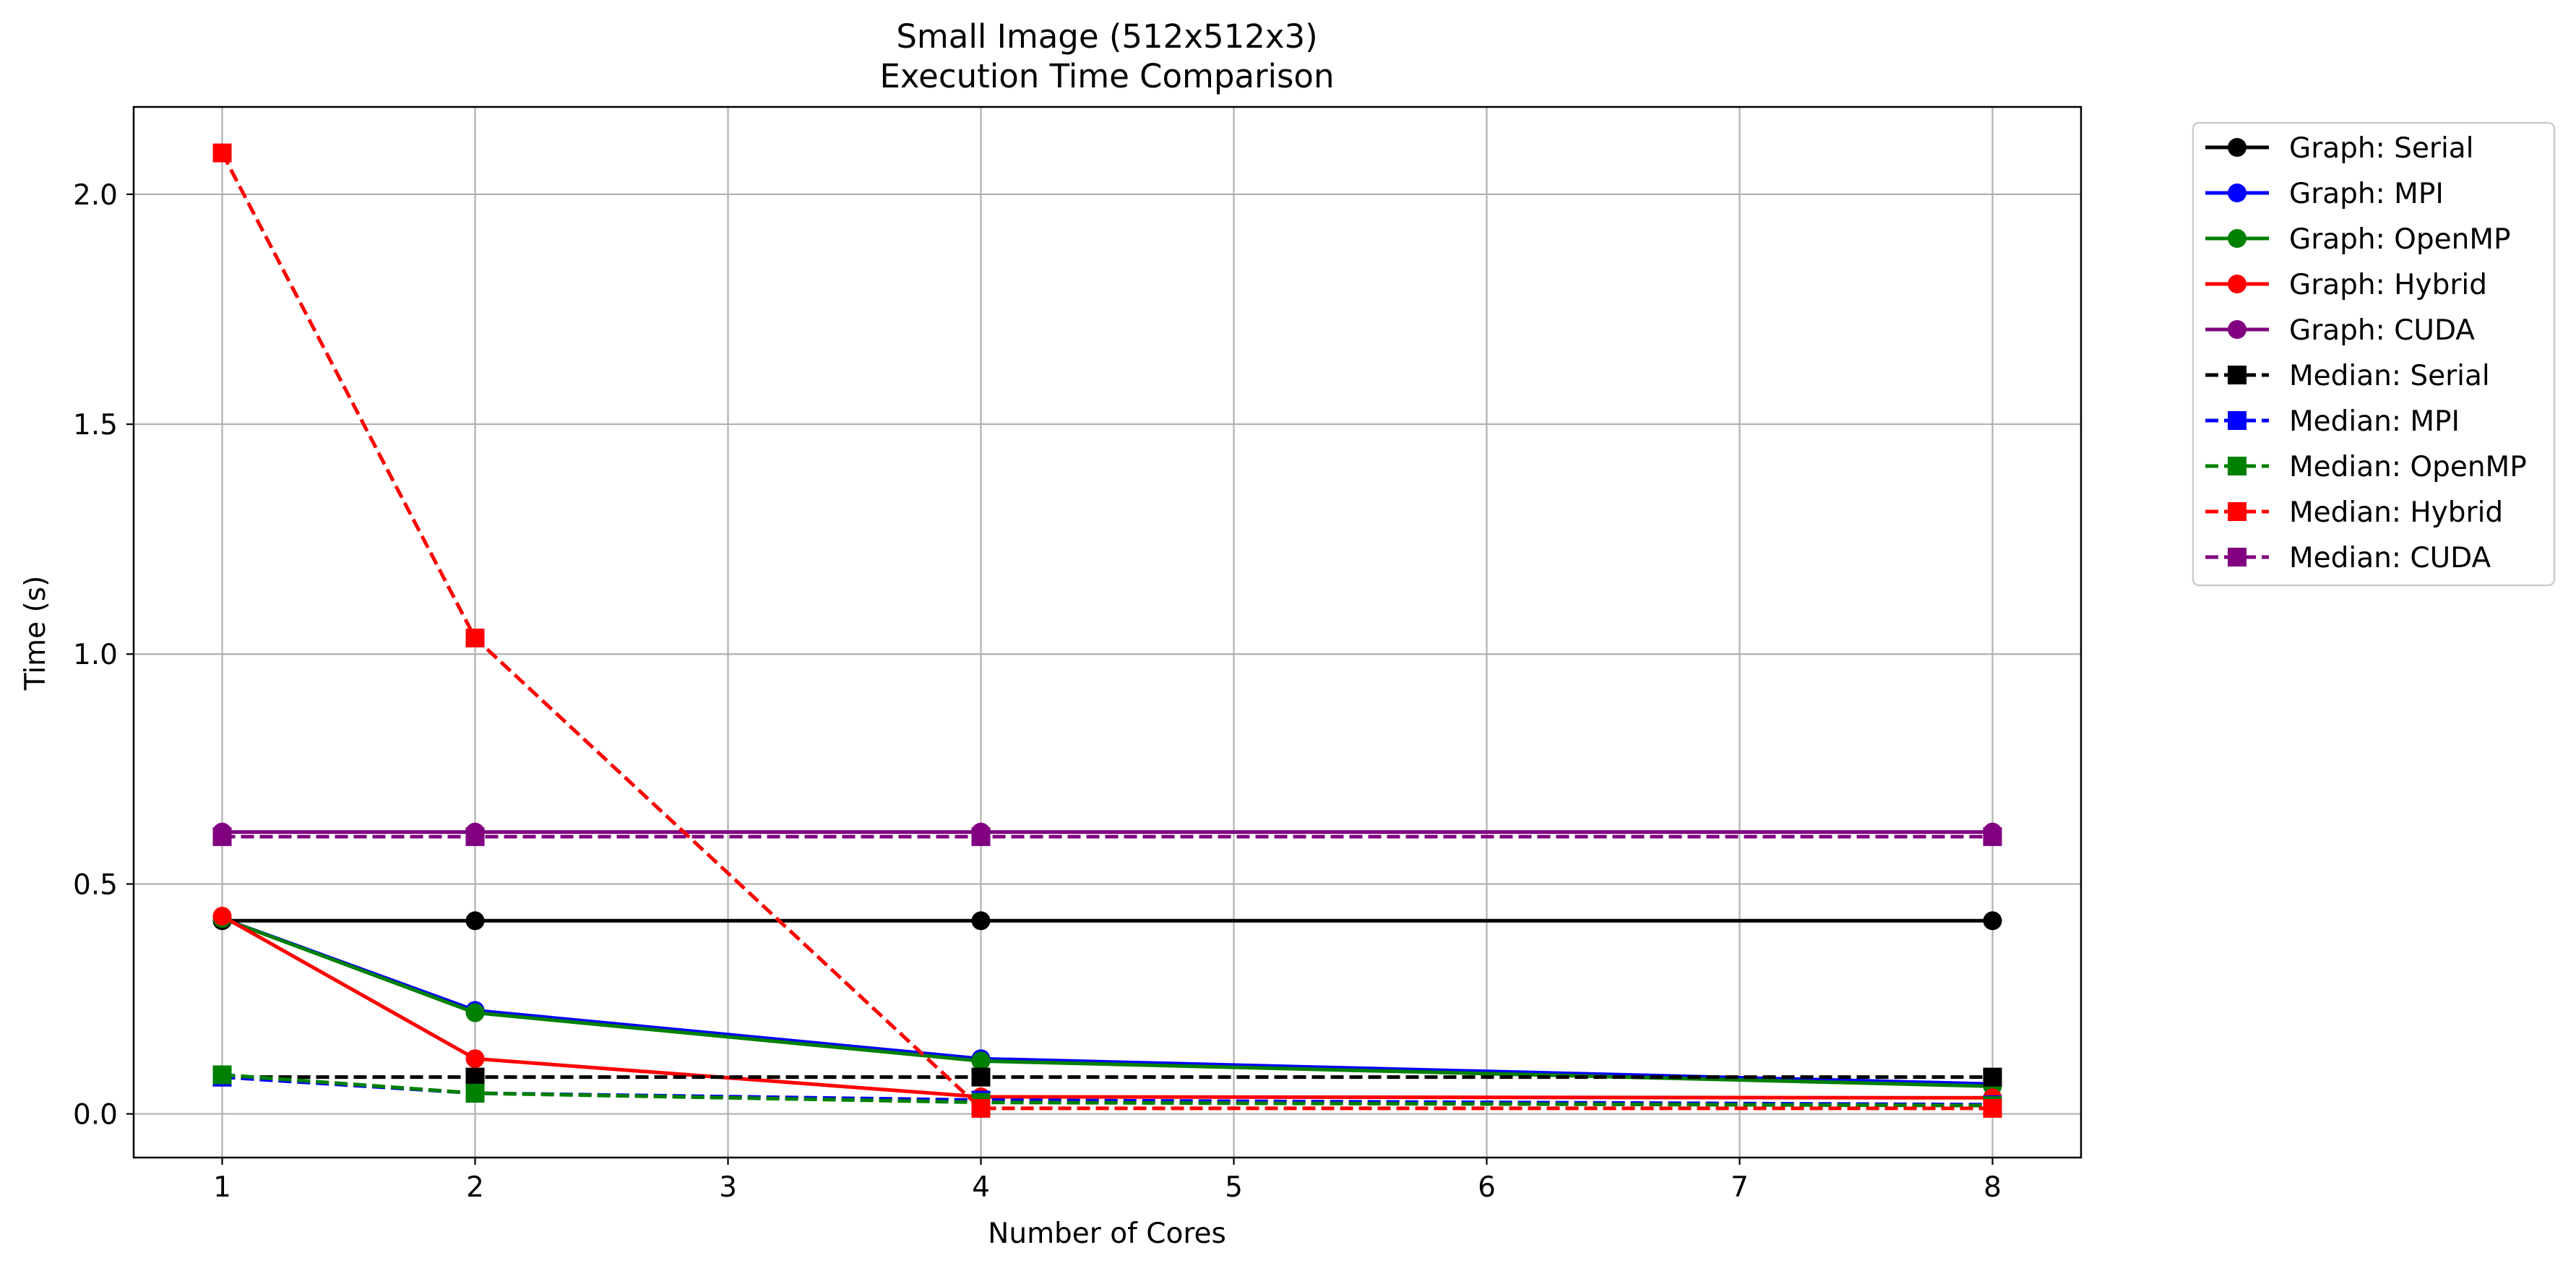  I want to click on legend-label: Graph: MPI, so click(2366, 194).